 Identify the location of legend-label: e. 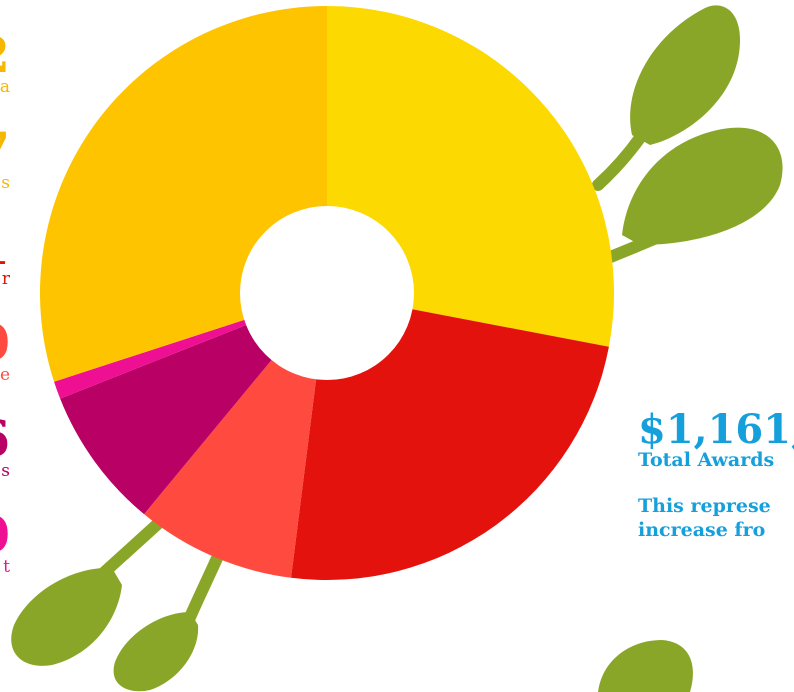
(5, 375).